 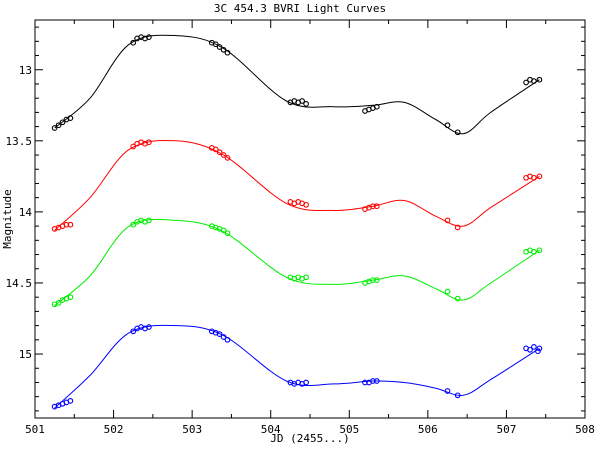 I want to click on y-tick-label: 13, so click(x=25, y=70).